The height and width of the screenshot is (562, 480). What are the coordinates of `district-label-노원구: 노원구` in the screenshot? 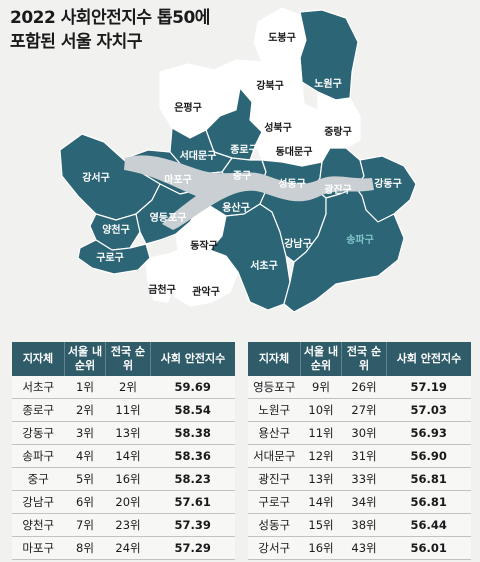 It's located at (328, 83).